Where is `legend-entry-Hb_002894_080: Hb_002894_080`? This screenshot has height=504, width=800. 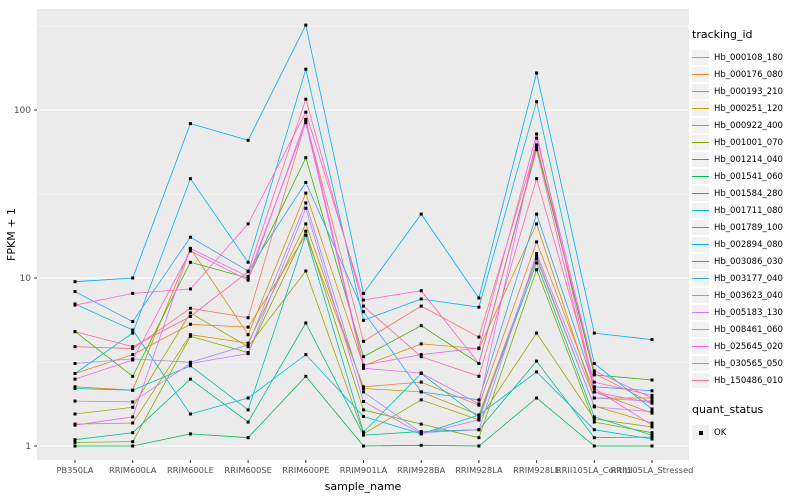
legend-entry-Hb_002894_080: Hb_002894_080 is located at coordinates (745, 244).